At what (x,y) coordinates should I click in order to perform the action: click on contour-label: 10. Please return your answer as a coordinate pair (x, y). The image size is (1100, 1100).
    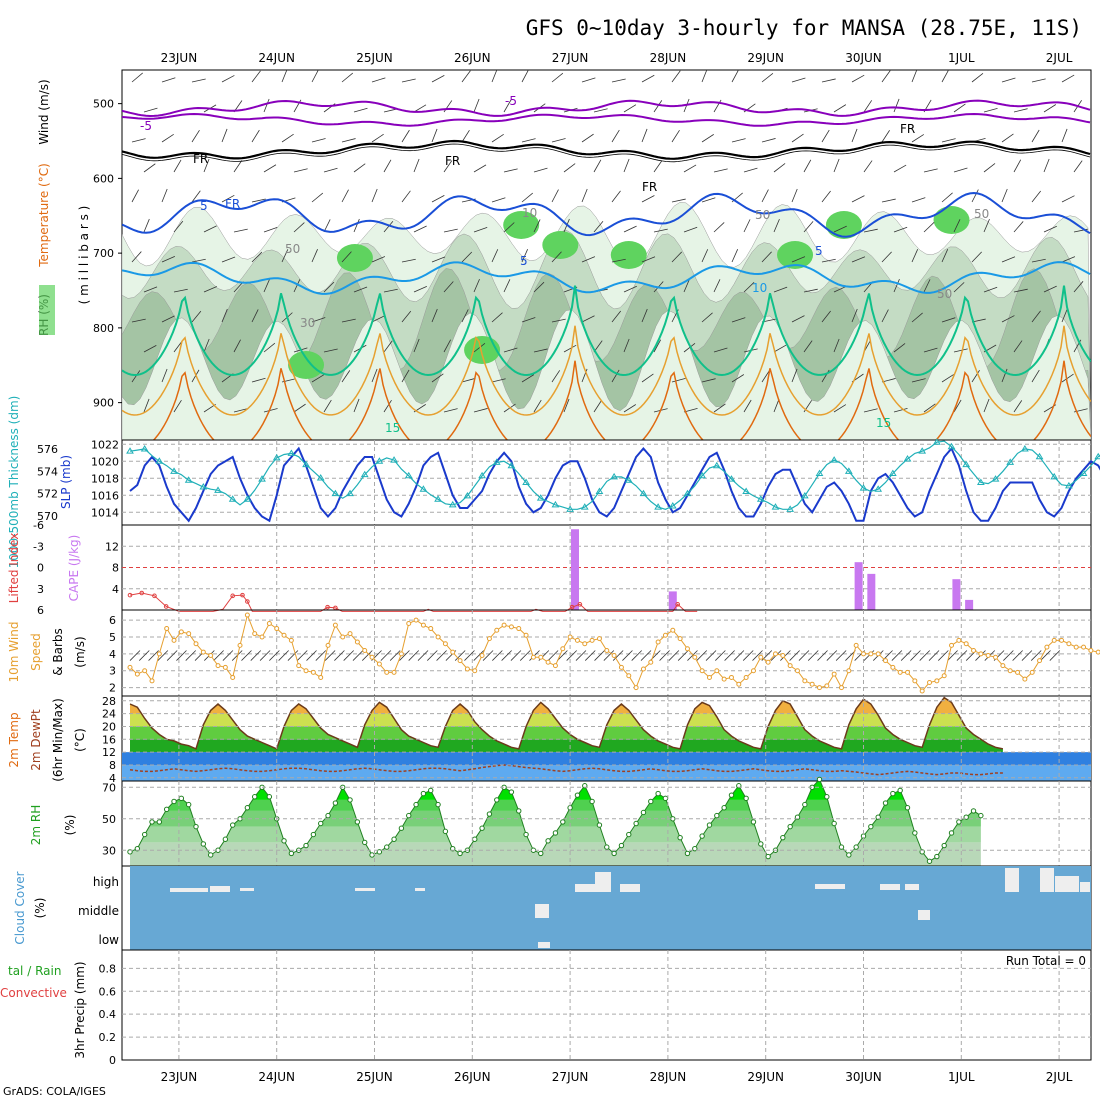
    Looking at the image, I should click on (759, 288).